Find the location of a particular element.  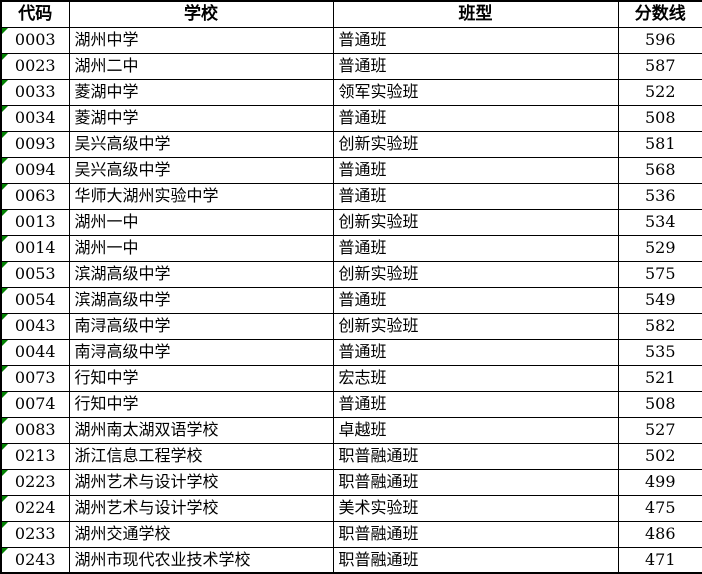

table-row: 0243 湖州市现代农业技术学校 职普融通班 471 is located at coordinates (351, 560).